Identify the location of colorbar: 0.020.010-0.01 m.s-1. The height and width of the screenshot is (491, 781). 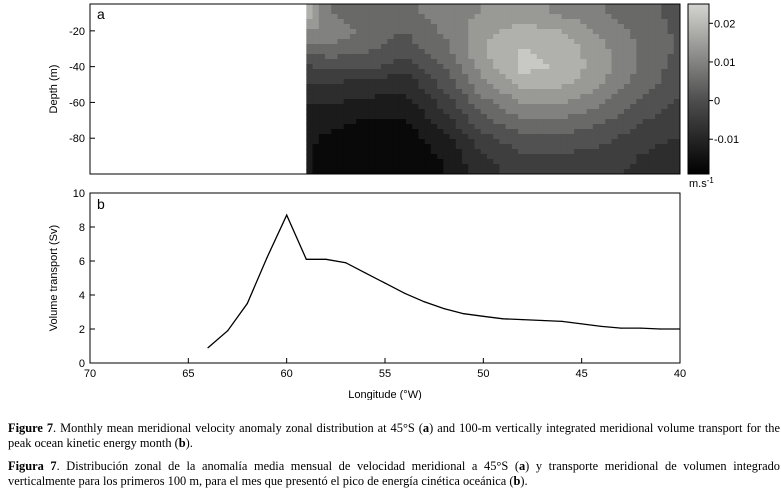
(713, 96).